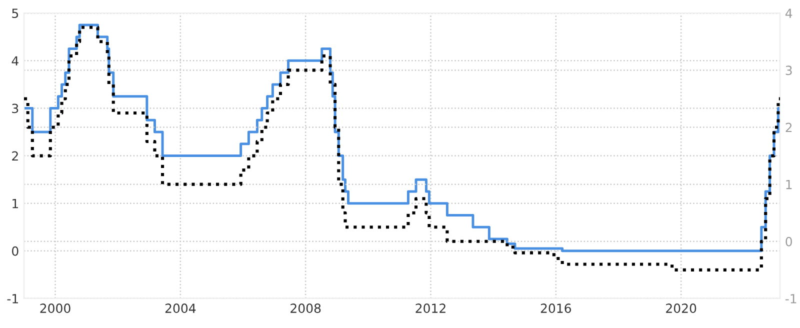 The image size is (800, 328). Describe the element at coordinates (15, 156) in the screenshot. I see `y-tick-label: 2` at that location.